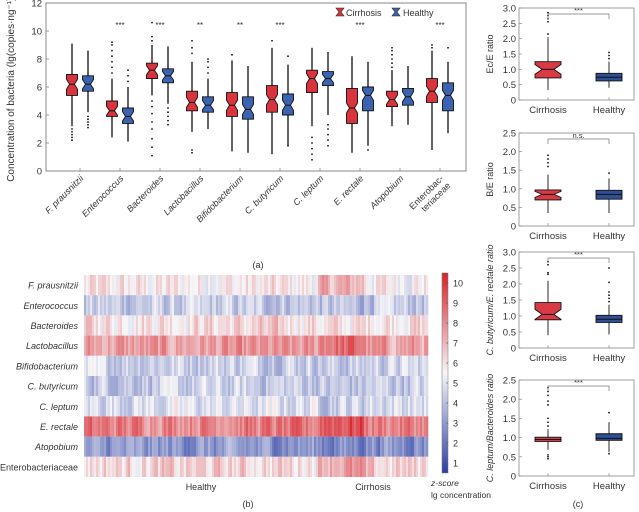 The width and height of the screenshot is (639, 512). What do you see at coordinates (461, 495) in the screenshot?
I see `colorbar-label-lg: lg concentration` at bounding box center [461, 495].